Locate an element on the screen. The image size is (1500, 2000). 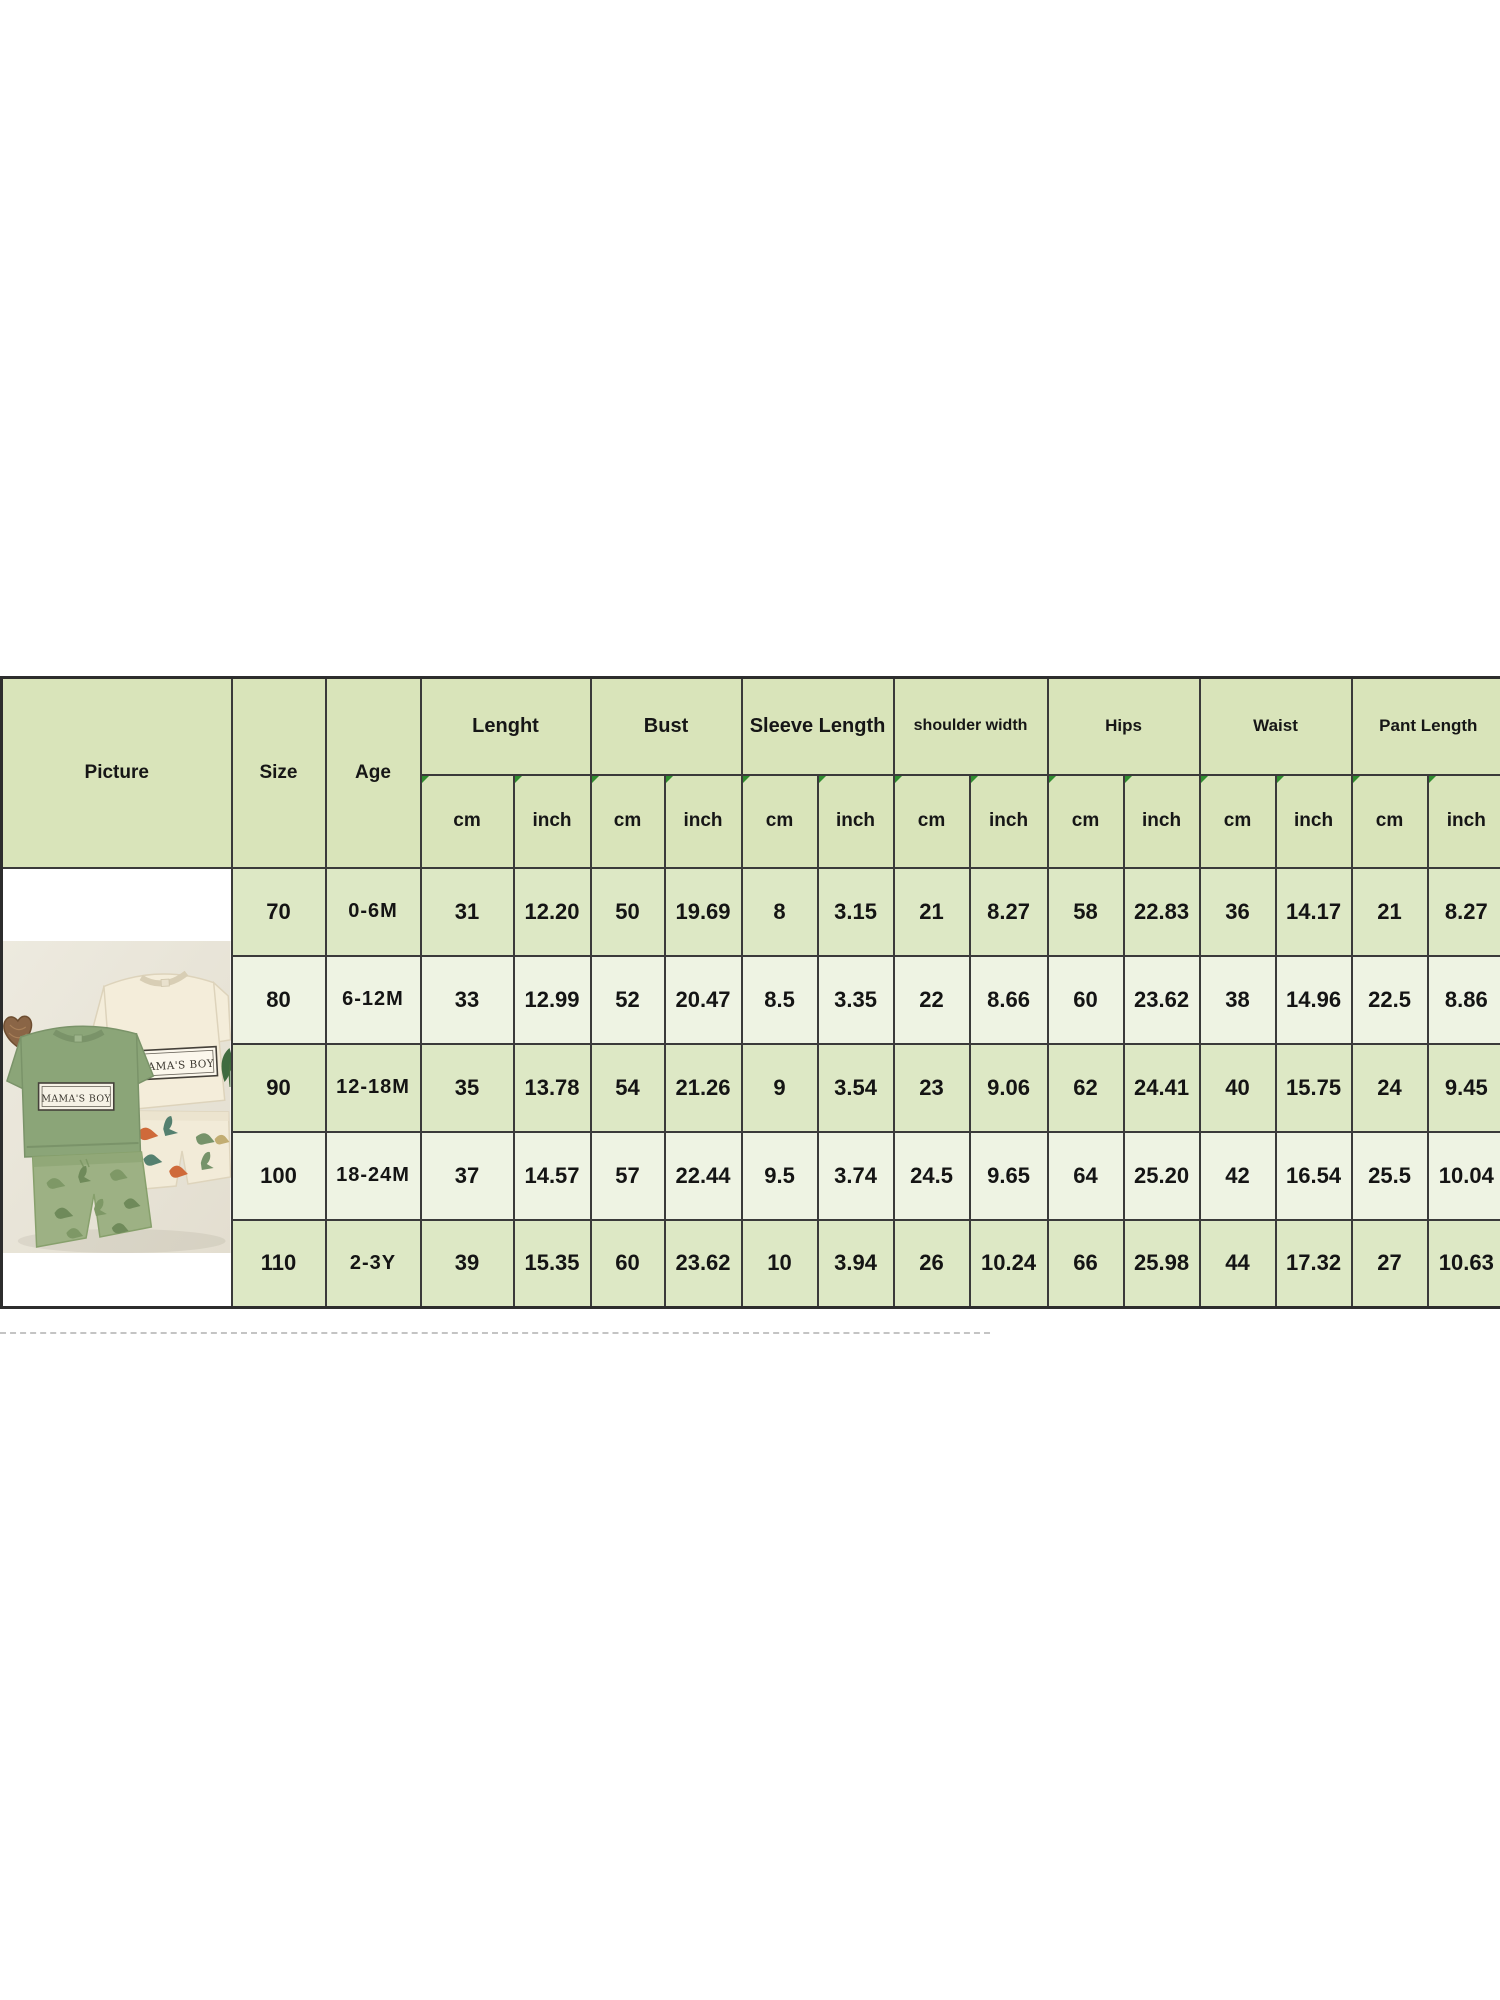
value-cell: 21 is located at coordinates (931, 911).